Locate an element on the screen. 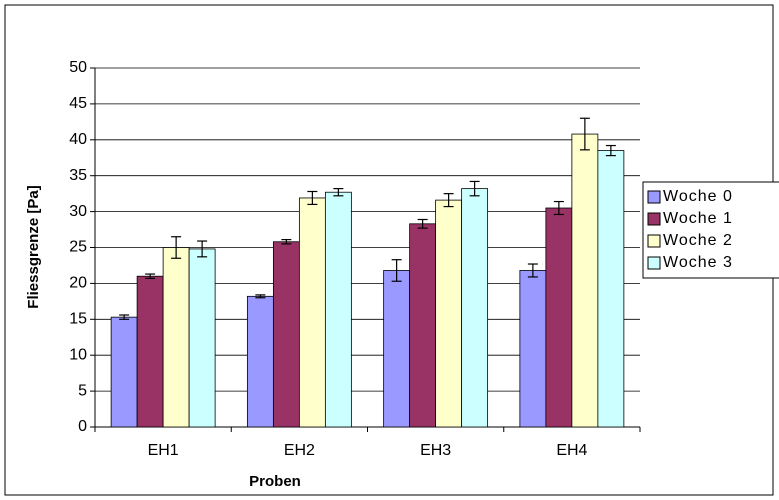 The height and width of the screenshot is (500, 779). y-tick-label: 50 is located at coordinates (78, 67).